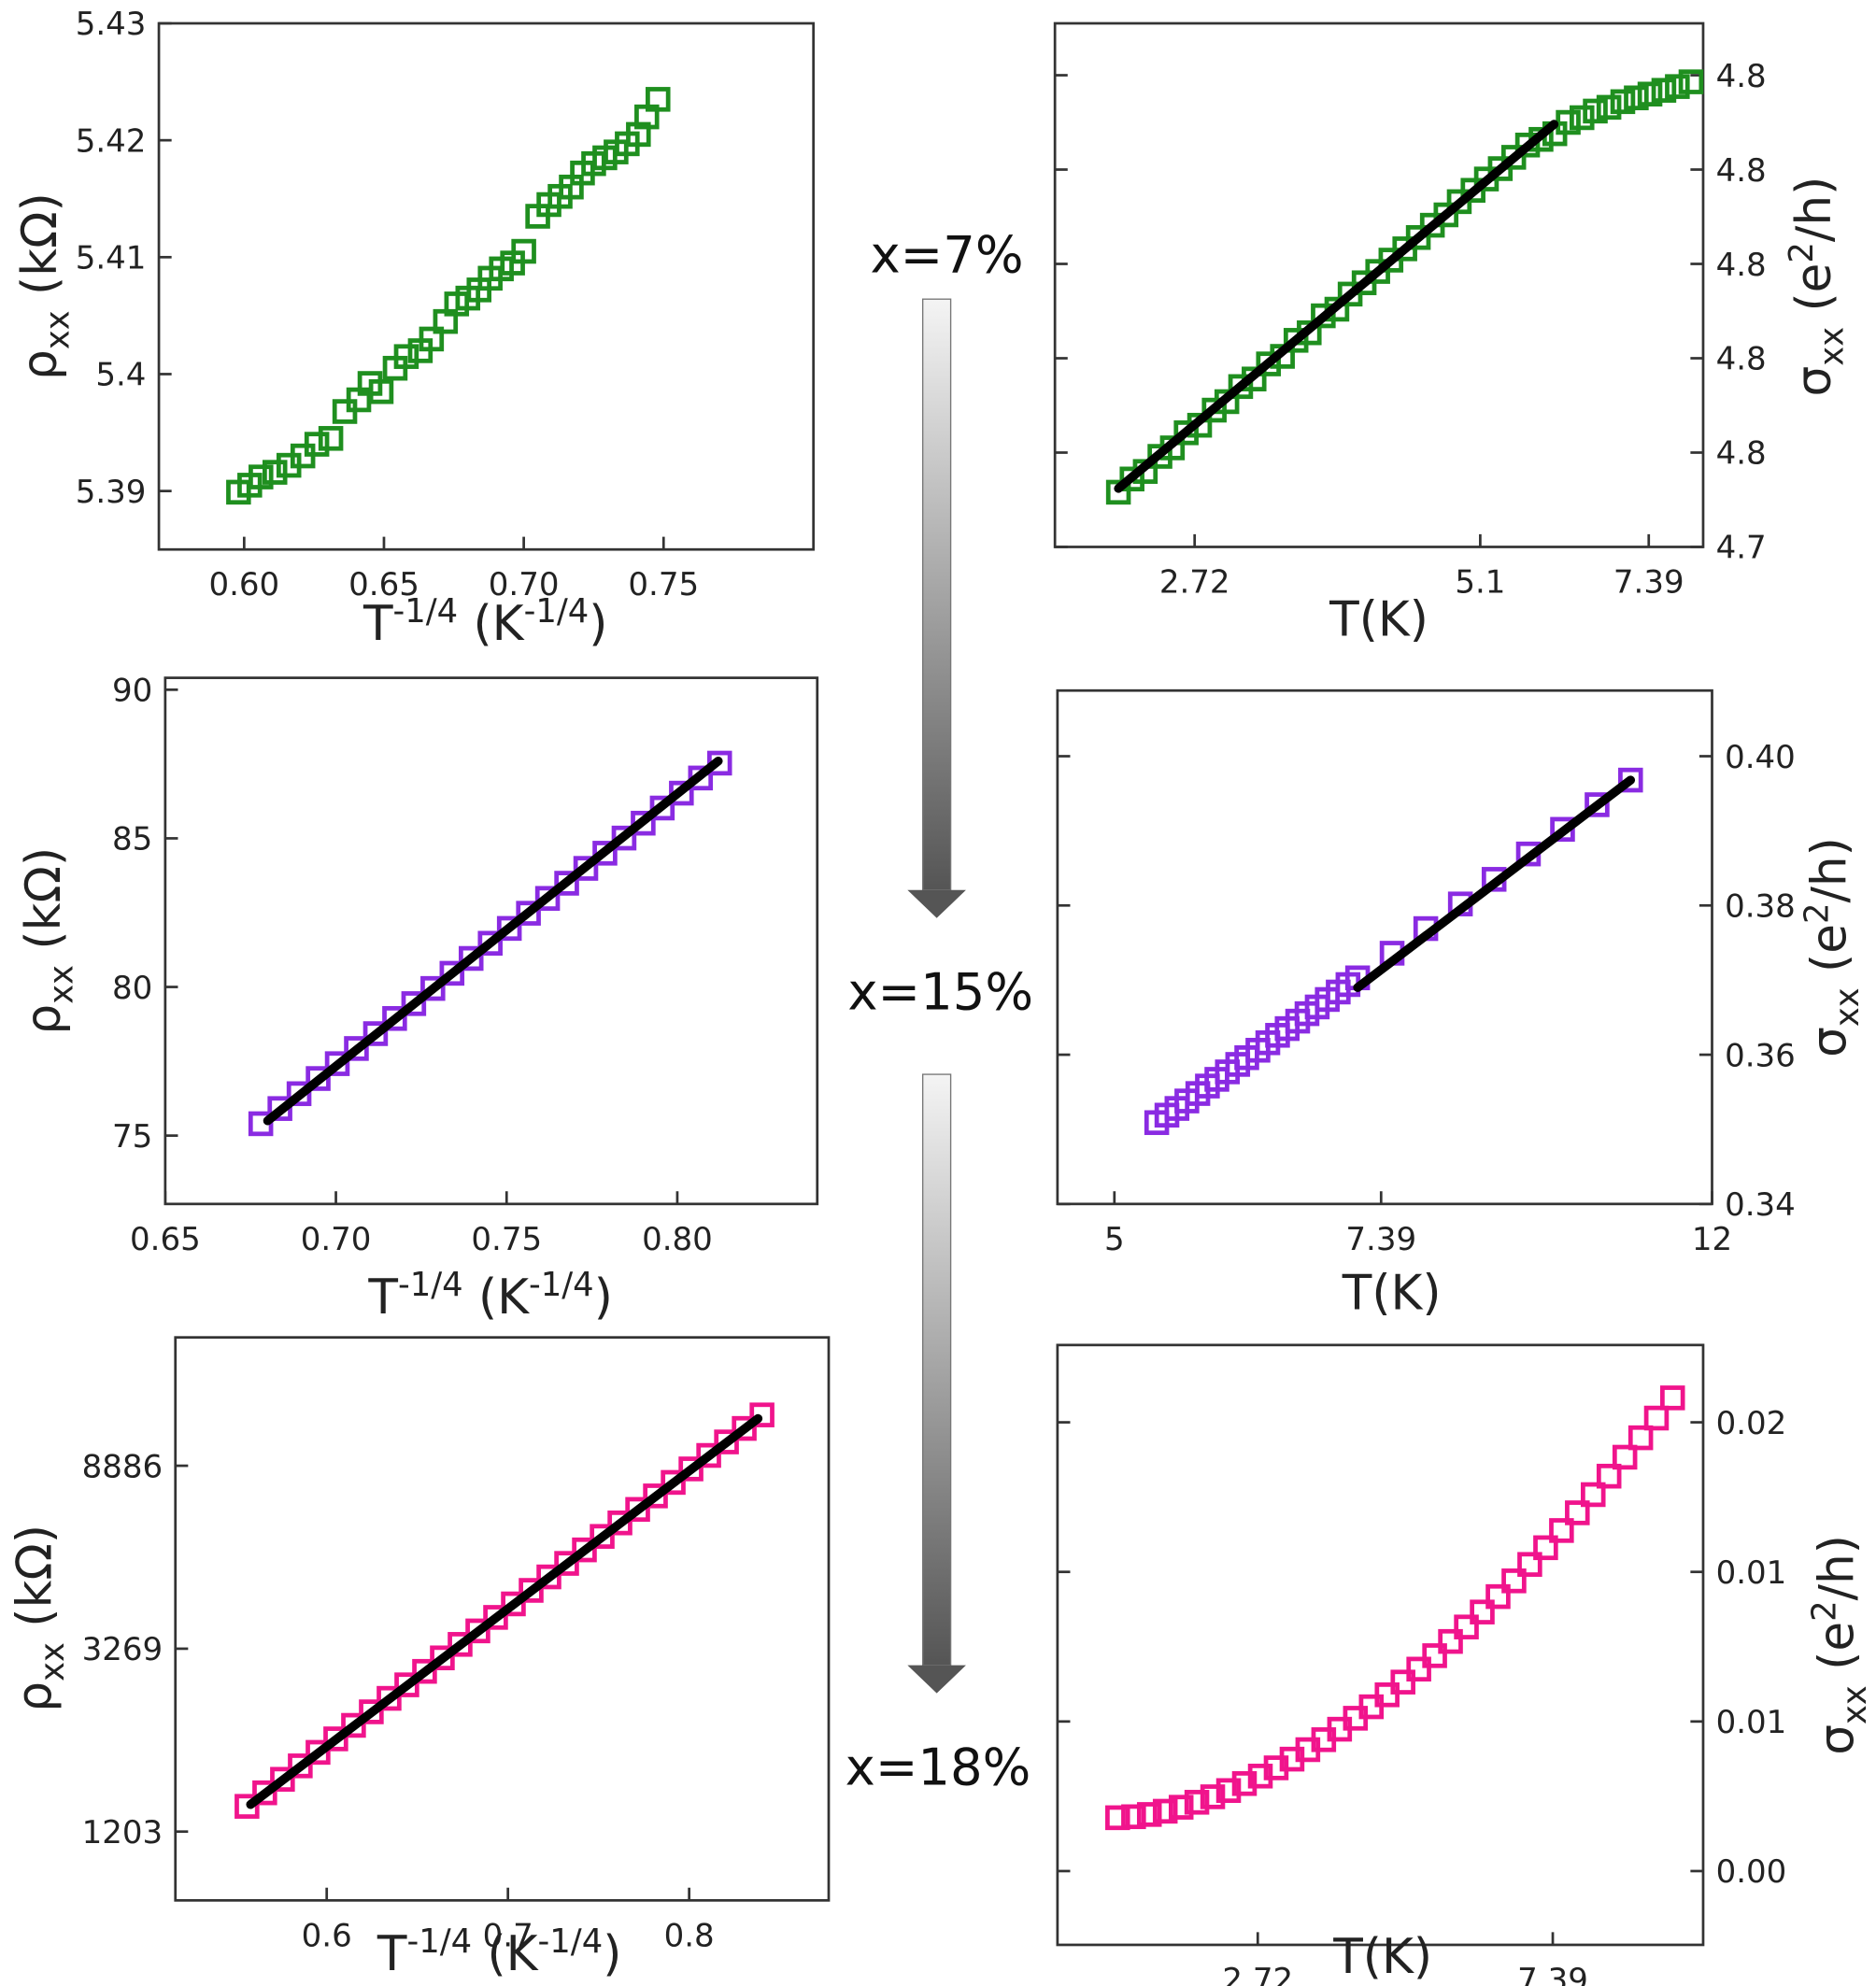  I want to click on x-tick-label: 12, so click(1712, 1240).